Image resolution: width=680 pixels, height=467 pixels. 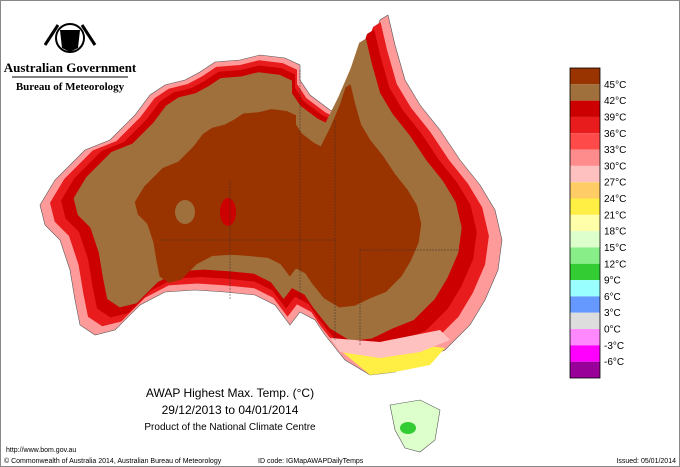 What do you see at coordinates (615, 134) in the screenshot?
I see `legend-label: 36°C` at bounding box center [615, 134].